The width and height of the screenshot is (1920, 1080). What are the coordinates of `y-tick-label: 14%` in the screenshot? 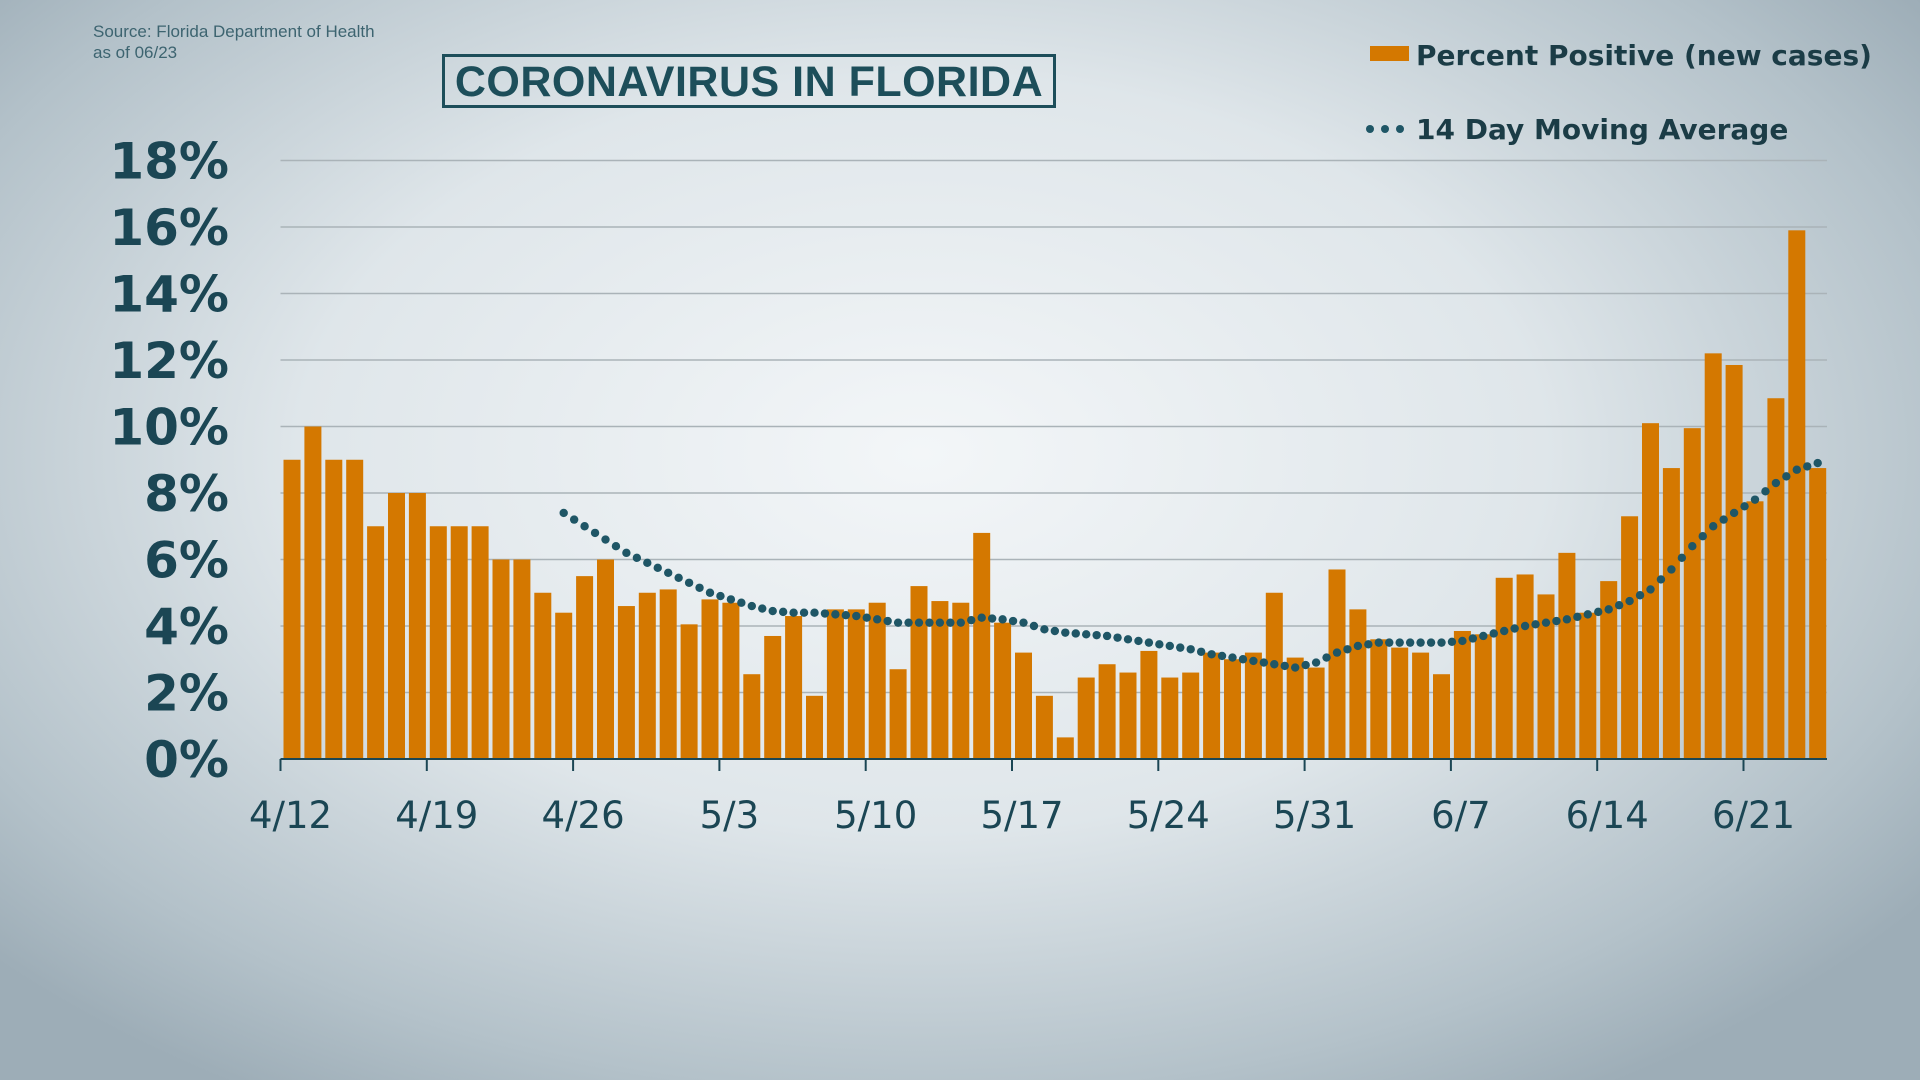 It's located at (169, 295).